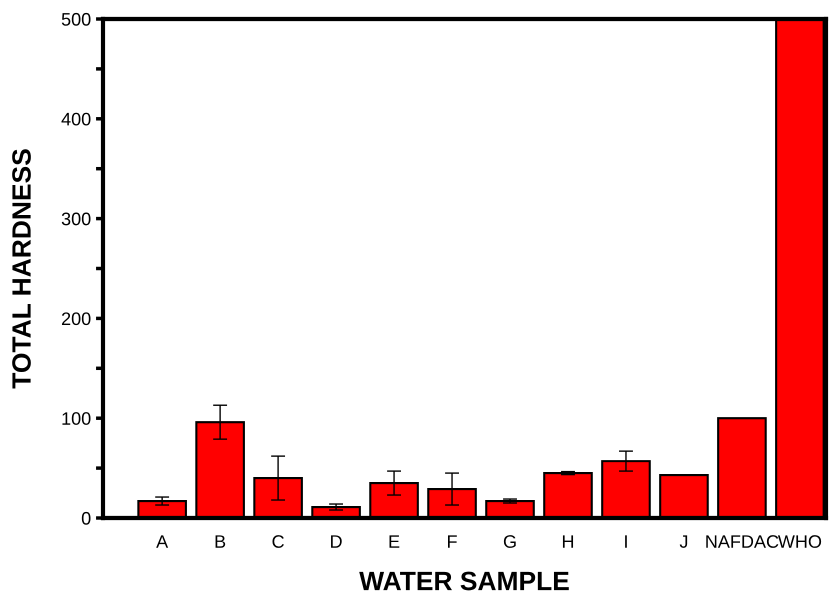 The height and width of the screenshot is (602, 838). I want to click on y-axis-title: TOTAL HARDNESS, so click(21, 268).